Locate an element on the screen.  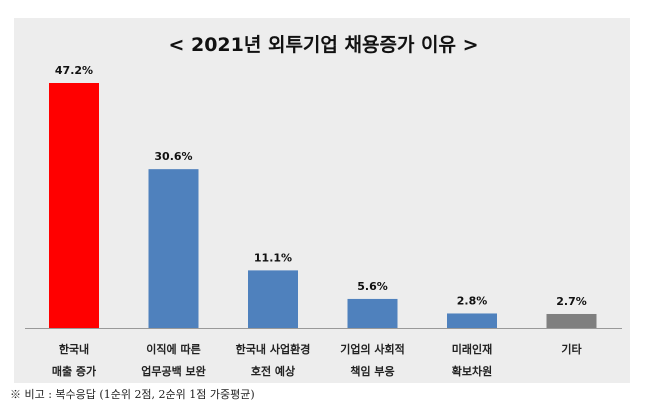
category-label: 기타 is located at coordinates (571, 349).